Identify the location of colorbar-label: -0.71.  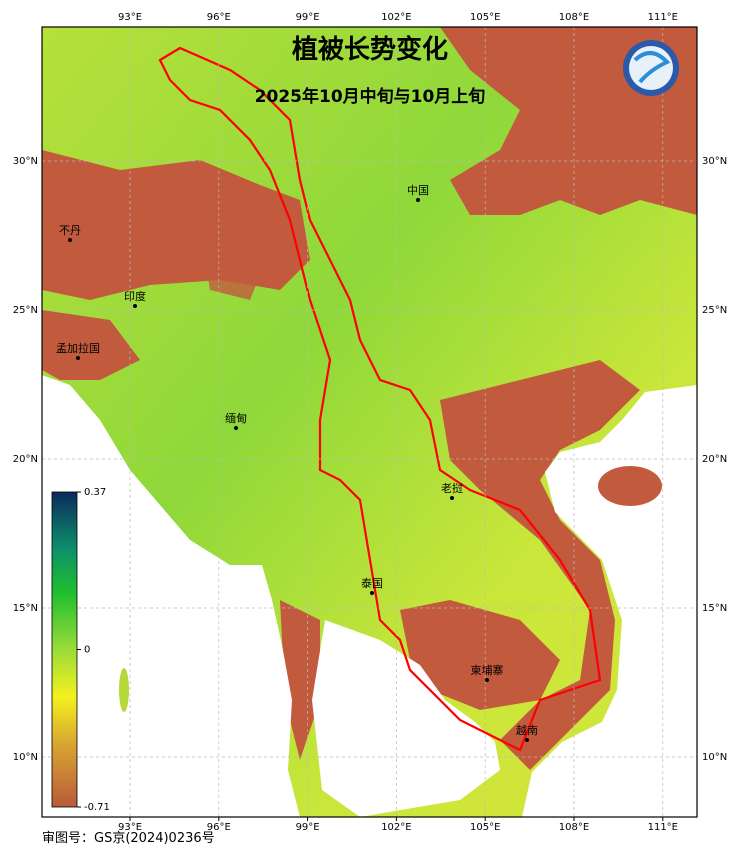
(97, 807).